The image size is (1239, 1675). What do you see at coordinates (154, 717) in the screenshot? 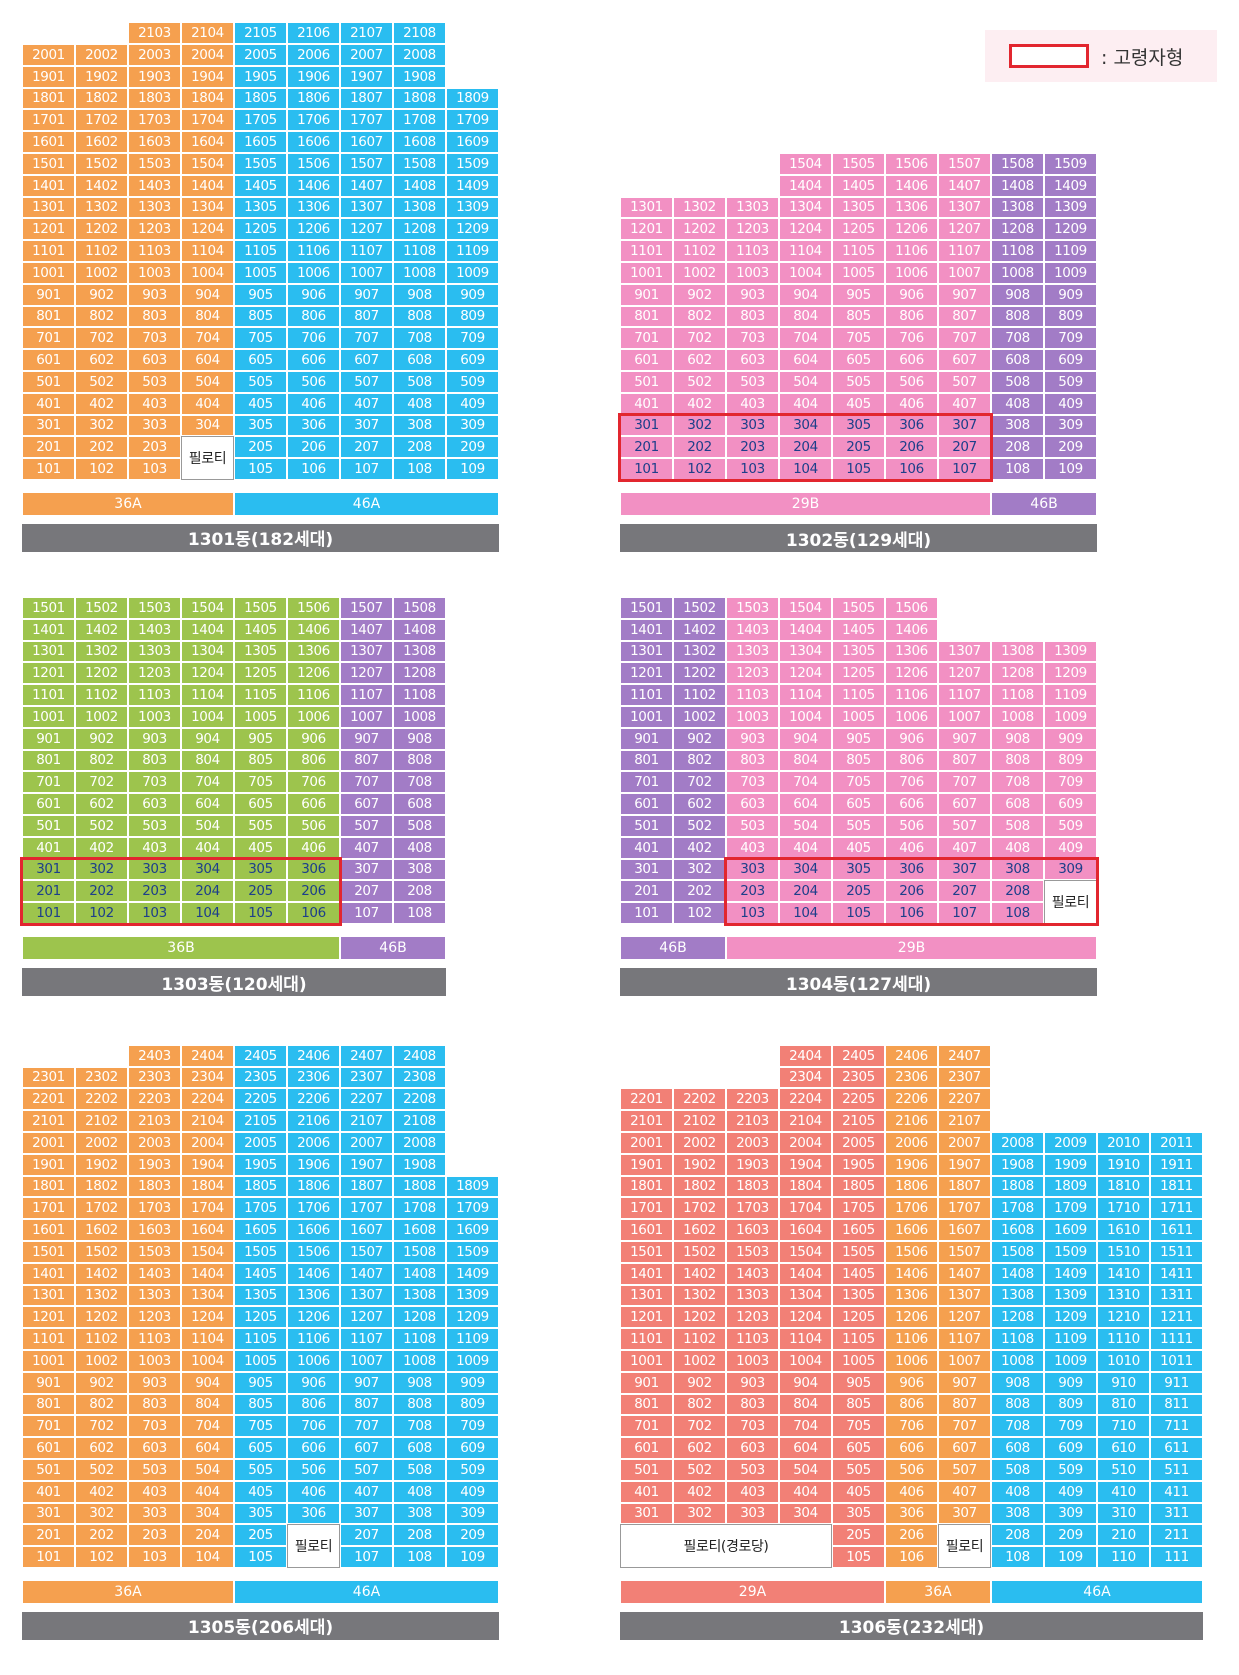
I see `unit-1303-1003: 1003` at bounding box center [154, 717].